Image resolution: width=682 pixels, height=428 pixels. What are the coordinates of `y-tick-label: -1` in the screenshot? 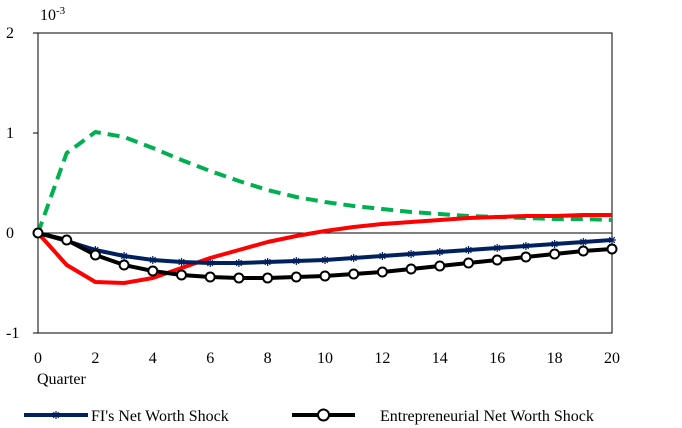 It's located at (12, 333).